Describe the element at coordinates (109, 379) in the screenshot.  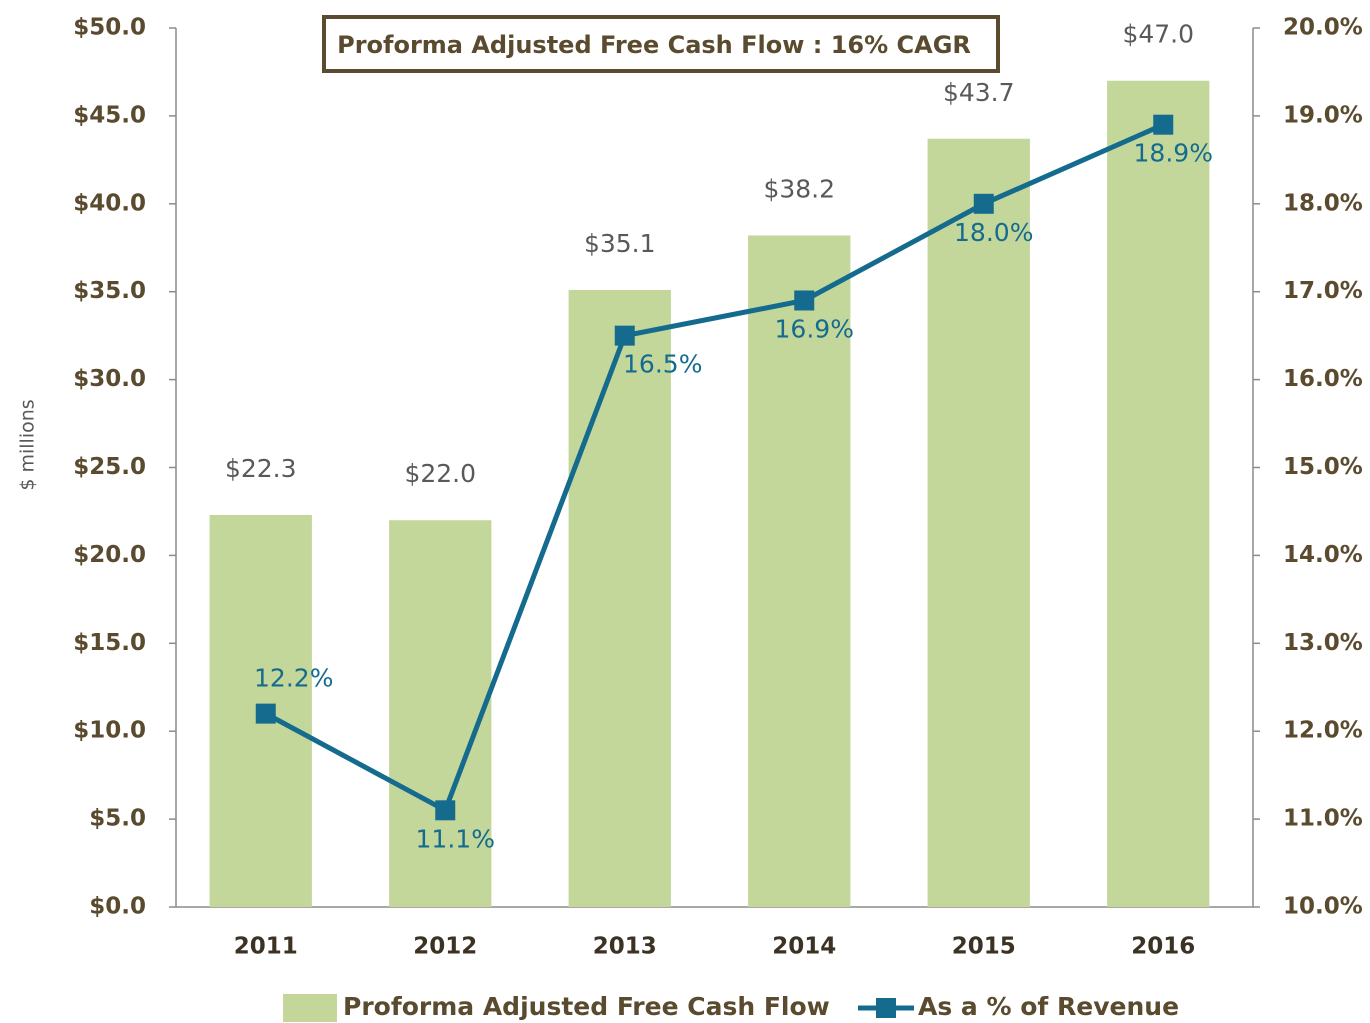
I see `y-tick-label: $30.0` at that location.